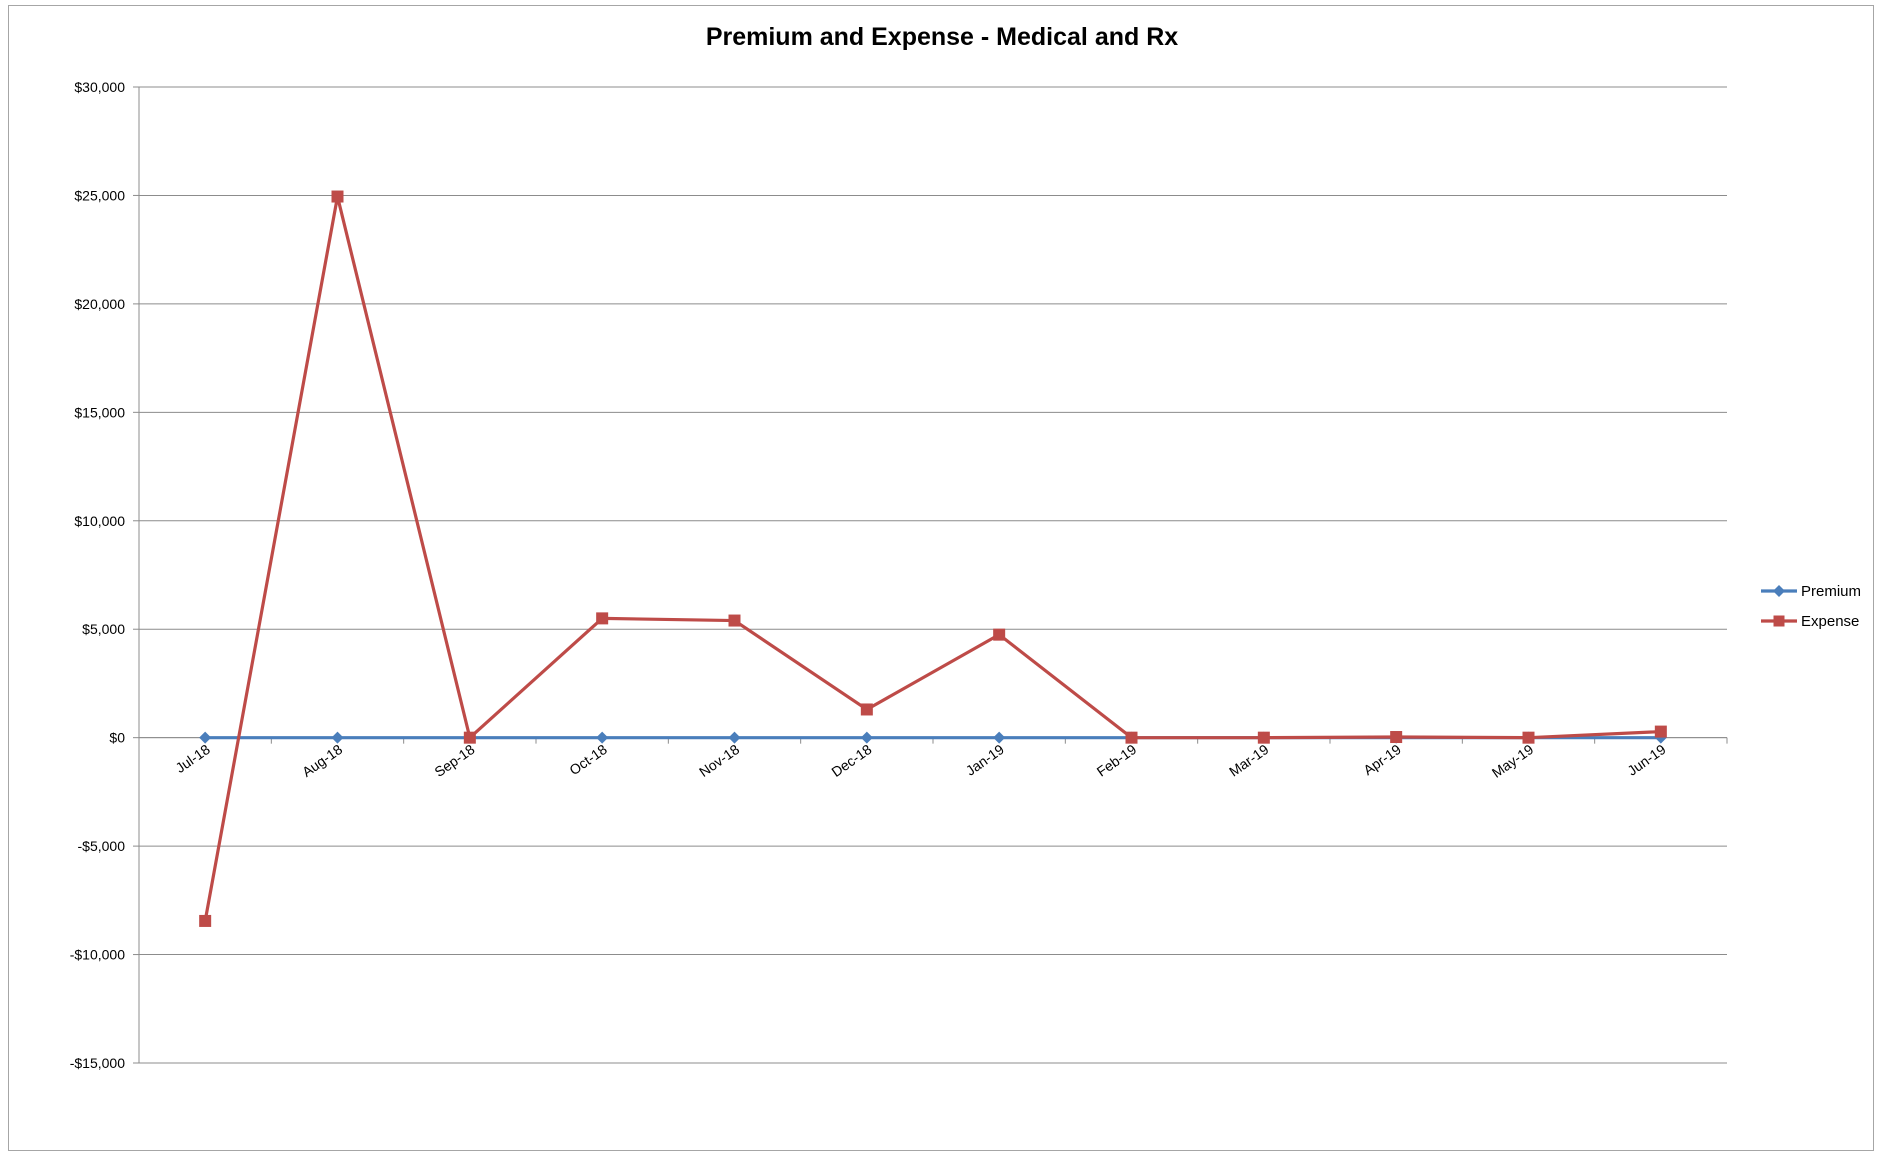 The height and width of the screenshot is (1154, 1877). What do you see at coordinates (1117, 760) in the screenshot?
I see `x-tick-label: Feb-19` at bounding box center [1117, 760].